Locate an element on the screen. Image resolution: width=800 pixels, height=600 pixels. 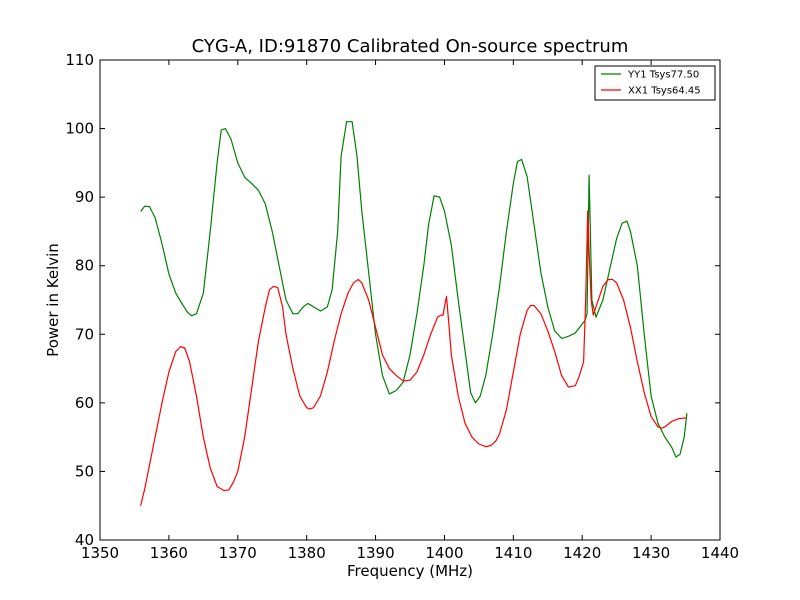
x-axis-label: Frequency (MHz) is located at coordinates (410, 571).